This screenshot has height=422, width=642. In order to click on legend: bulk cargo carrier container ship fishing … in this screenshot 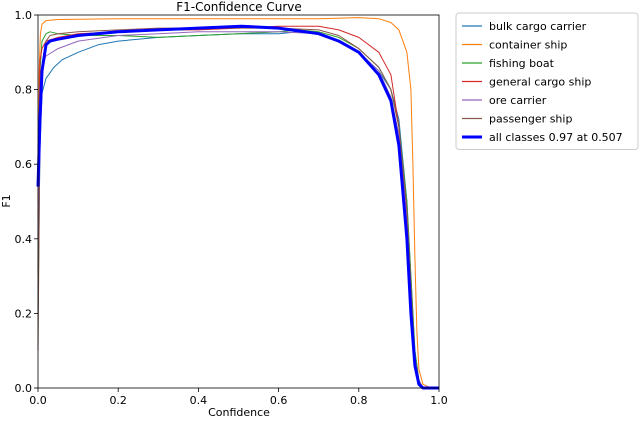, I will do `click(547, 81)`.